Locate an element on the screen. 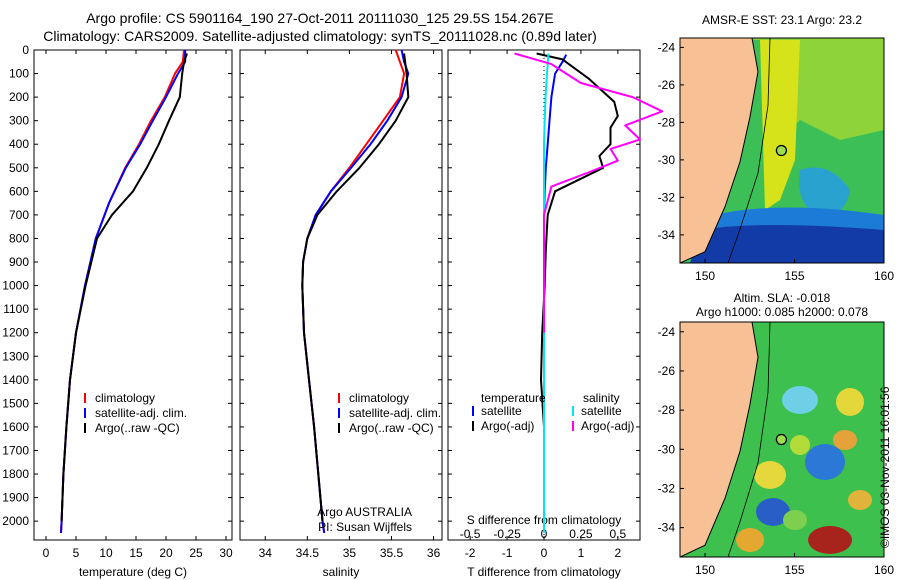 The width and height of the screenshot is (900, 580). x-tick-label: -1 is located at coordinates (507, 553).